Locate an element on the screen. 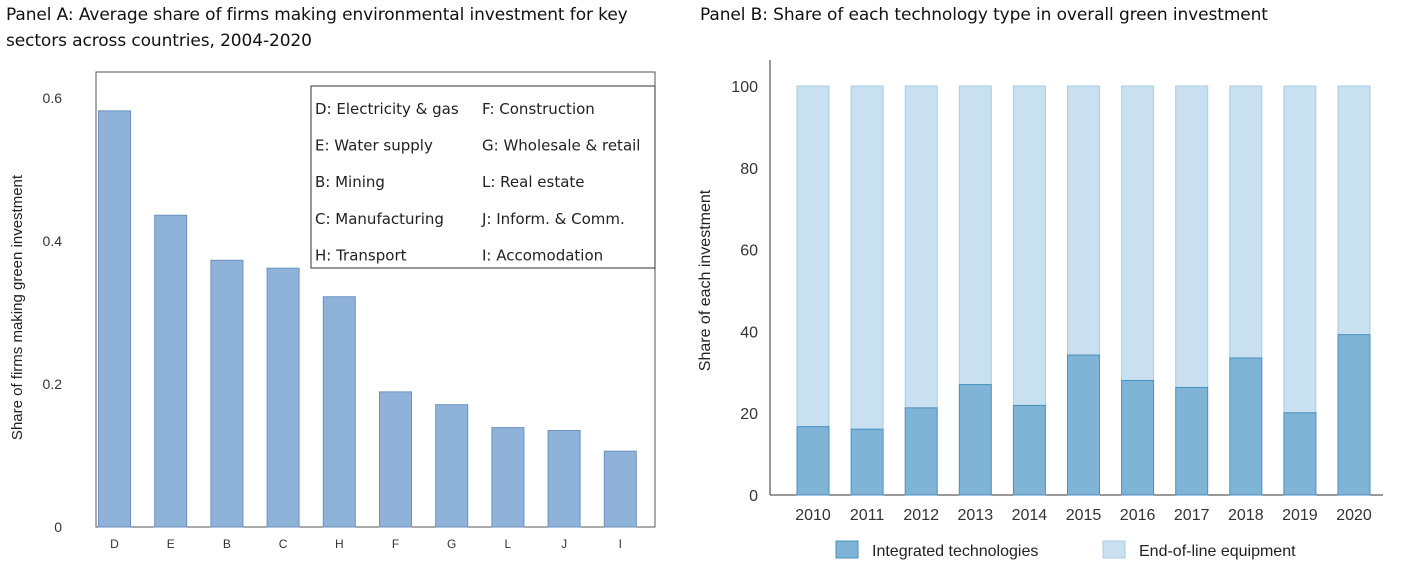 The width and height of the screenshot is (1402, 566). panel-a-legend-entry: D: Electricity & gas is located at coordinates (387, 109).